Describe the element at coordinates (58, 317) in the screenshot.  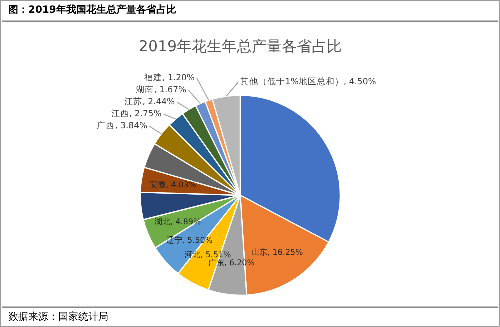
I see `source-note: 数据来源：国家统计局` at that location.